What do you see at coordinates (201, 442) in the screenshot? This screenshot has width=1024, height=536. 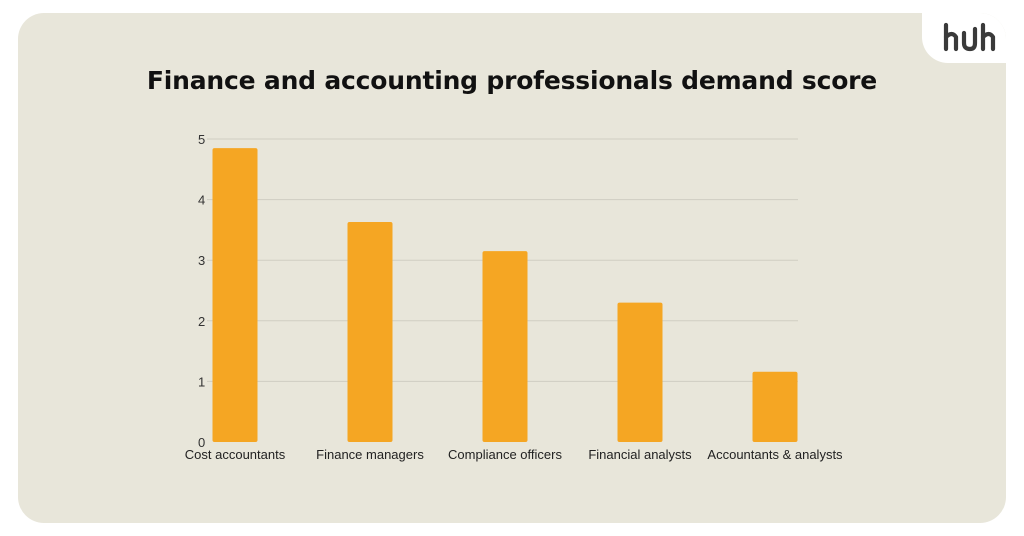 I see `y-tick-label: 0` at bounding box center [201, 442].